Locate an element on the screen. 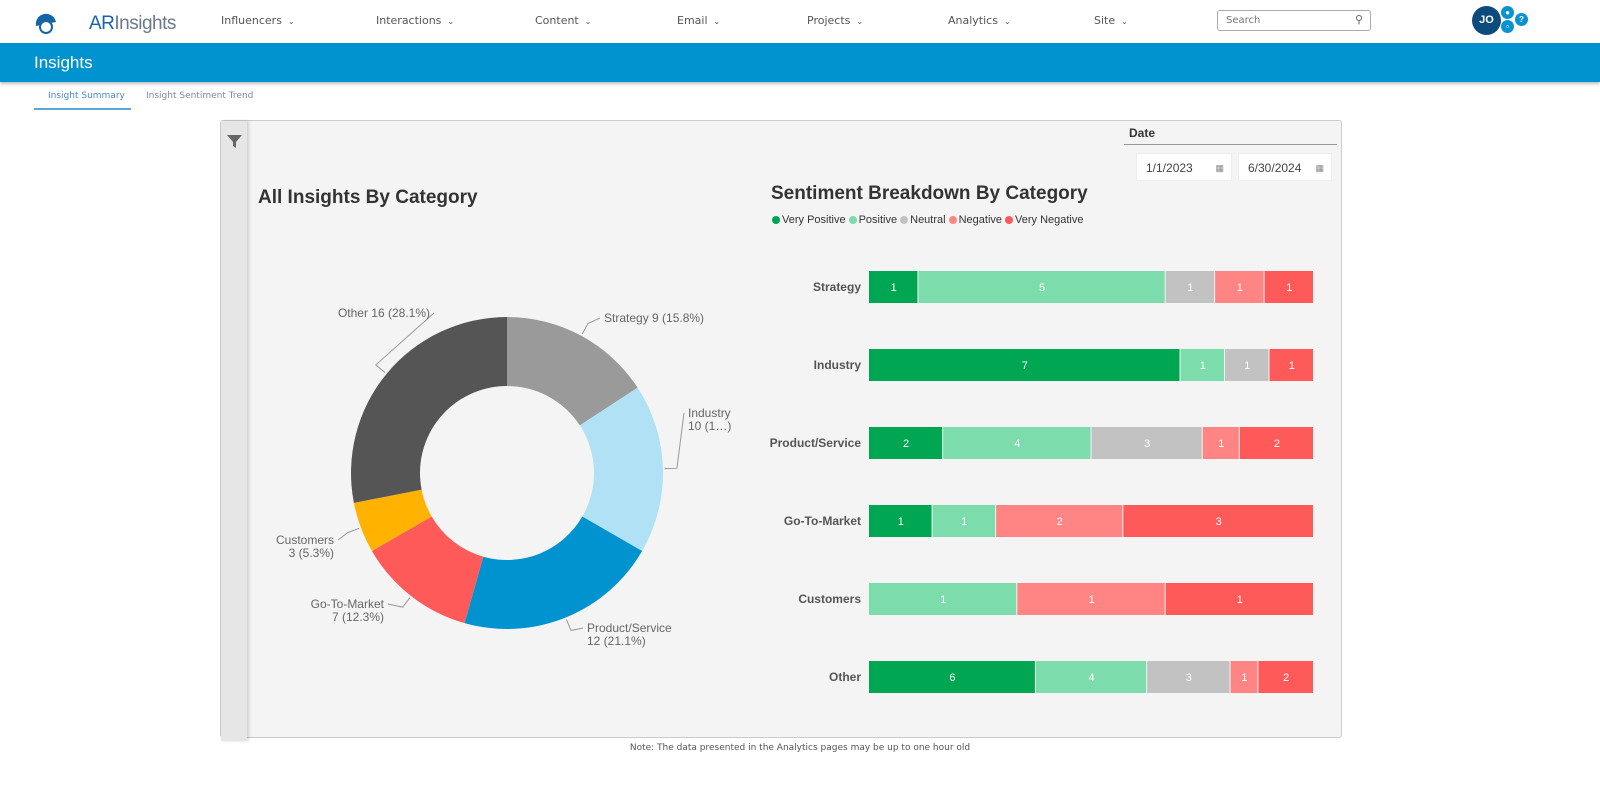 The image size is (1600, 795). legend-label: Very Negative is located at coordinates (1049, 220).